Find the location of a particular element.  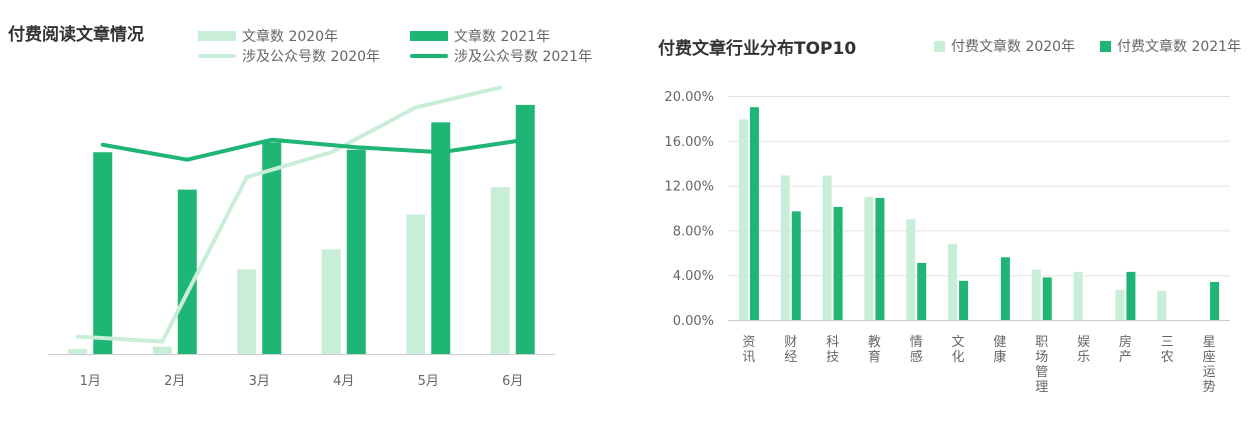

legend-bar-2020: 文章数 2020年 is located at coordinates (268, 36).